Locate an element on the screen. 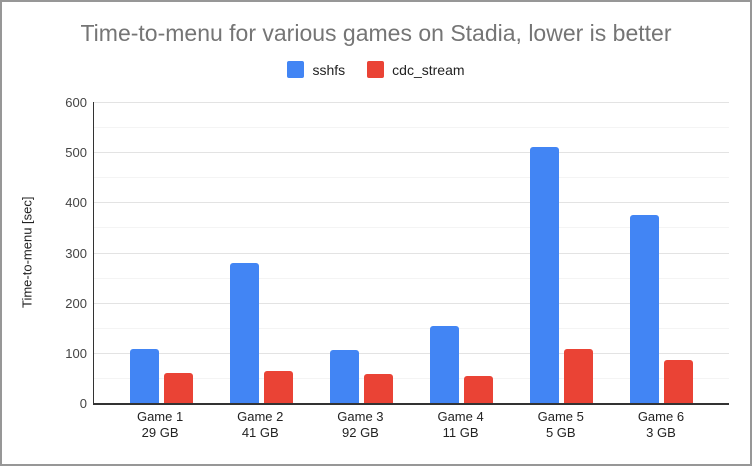 Image resolution: width=752 pixels, height=466 pixels. y-tick-label: 500 is located at coordinates (76, 153).